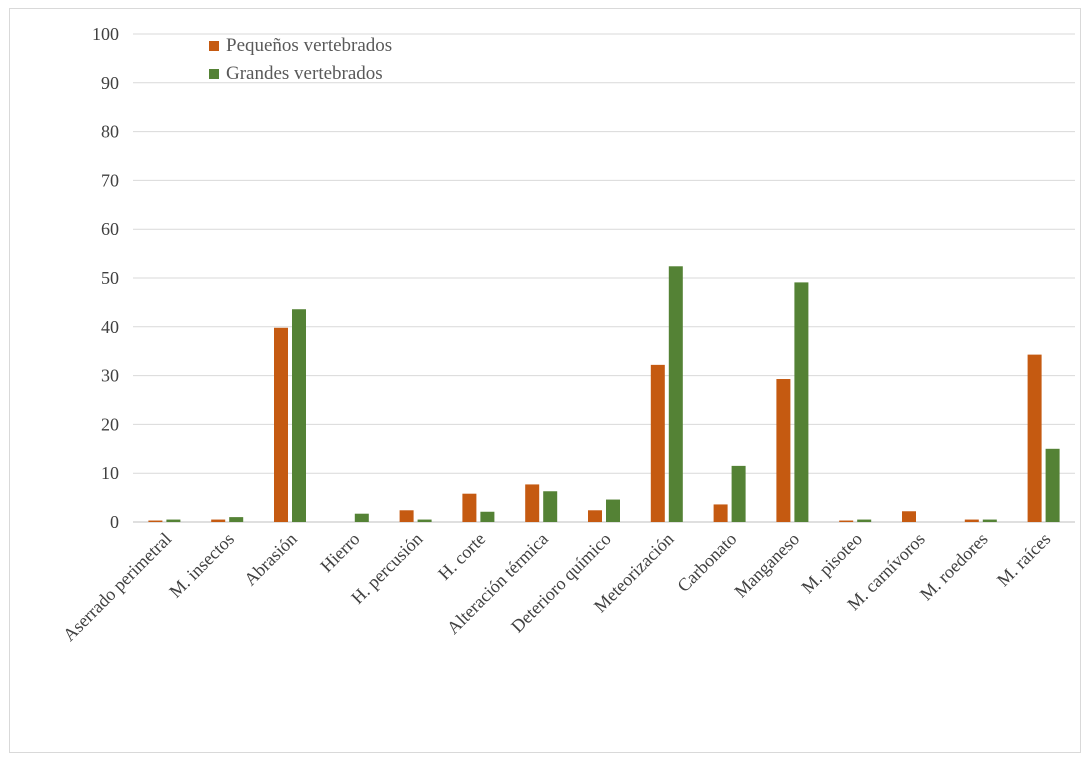 This screenshot has height=758, width=1091. Describe the element at coordinates (1024, 560) in the screenshot. I see `x-category-label: M. raíces` at that location.